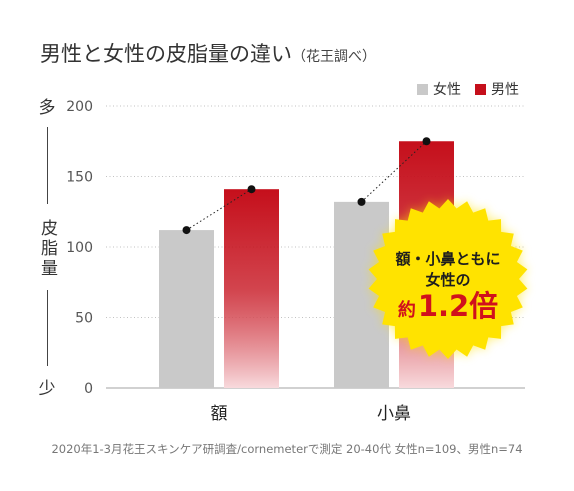  What do you see at coordinates (447, 259) in the screenshot?
I see `callout-line-1: 額・小鼻ともに` at bounding box center [447, 259].